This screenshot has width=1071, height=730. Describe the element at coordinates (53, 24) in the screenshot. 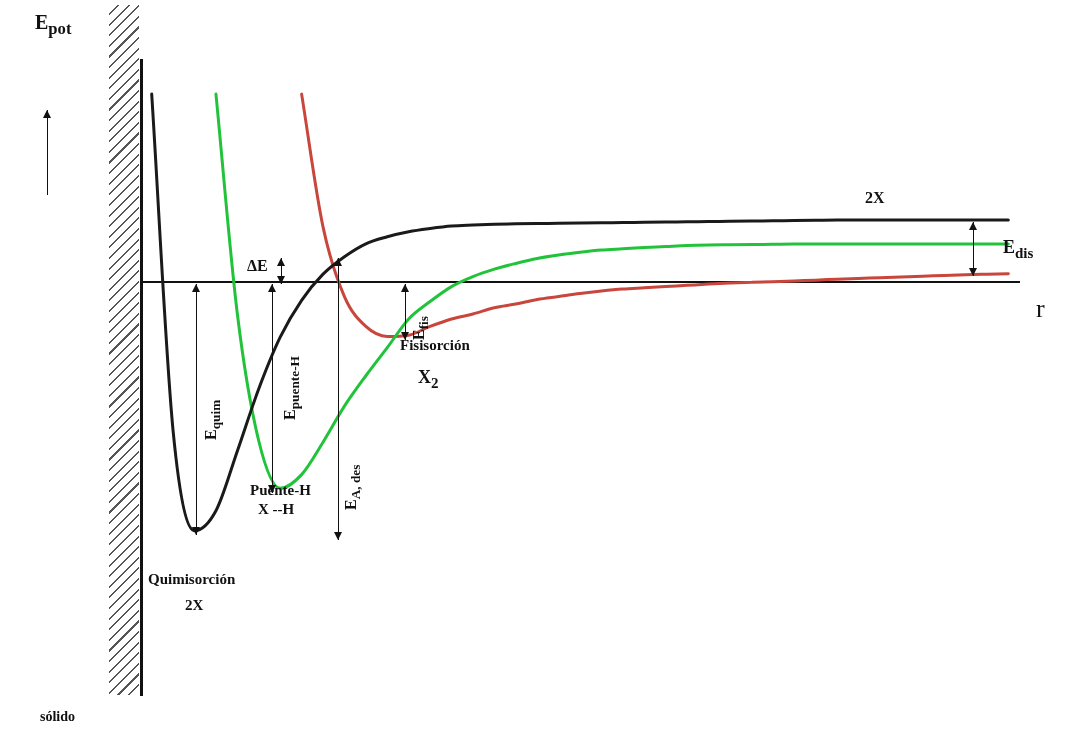

I see `y-axis-title: E$_{pot}$` at that location.